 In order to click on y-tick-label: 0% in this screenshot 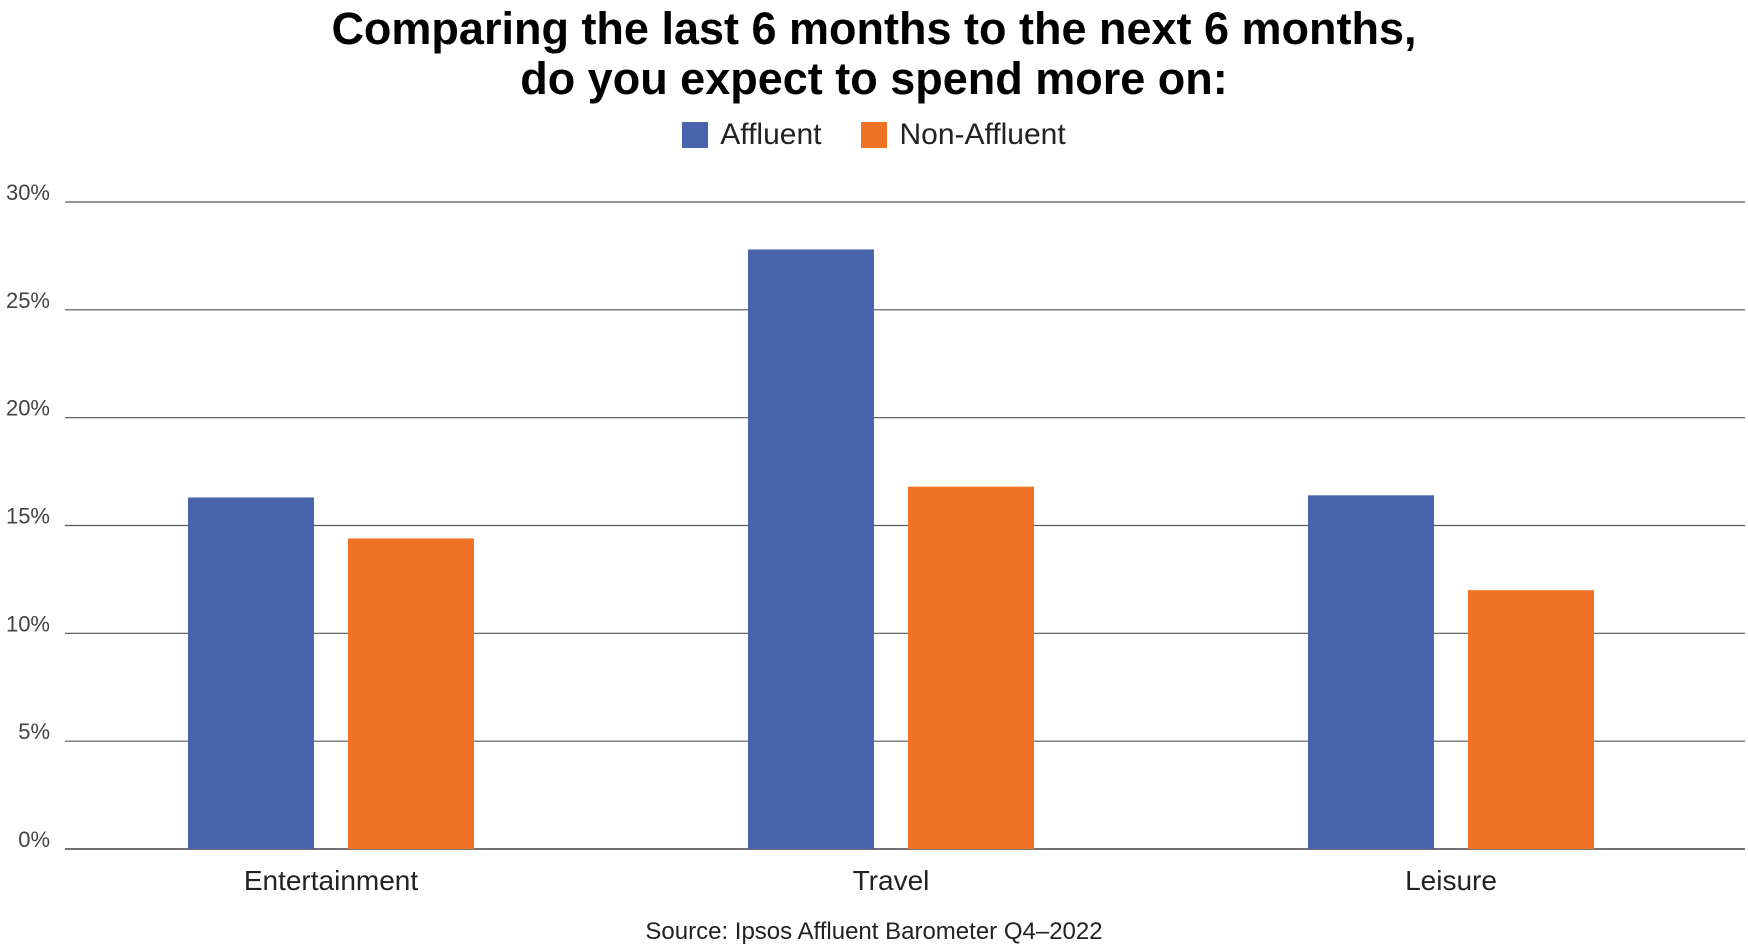, I will do `click(34, 839)`.